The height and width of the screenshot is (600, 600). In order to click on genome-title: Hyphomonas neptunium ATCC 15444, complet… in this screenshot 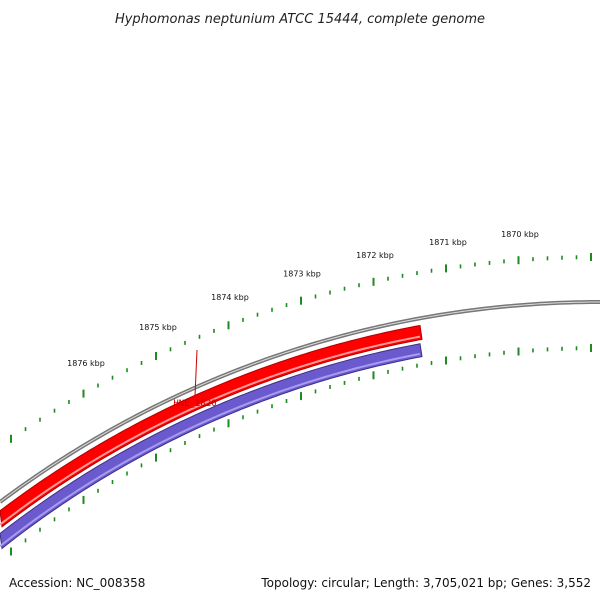, I will do `click(300, 19)`.